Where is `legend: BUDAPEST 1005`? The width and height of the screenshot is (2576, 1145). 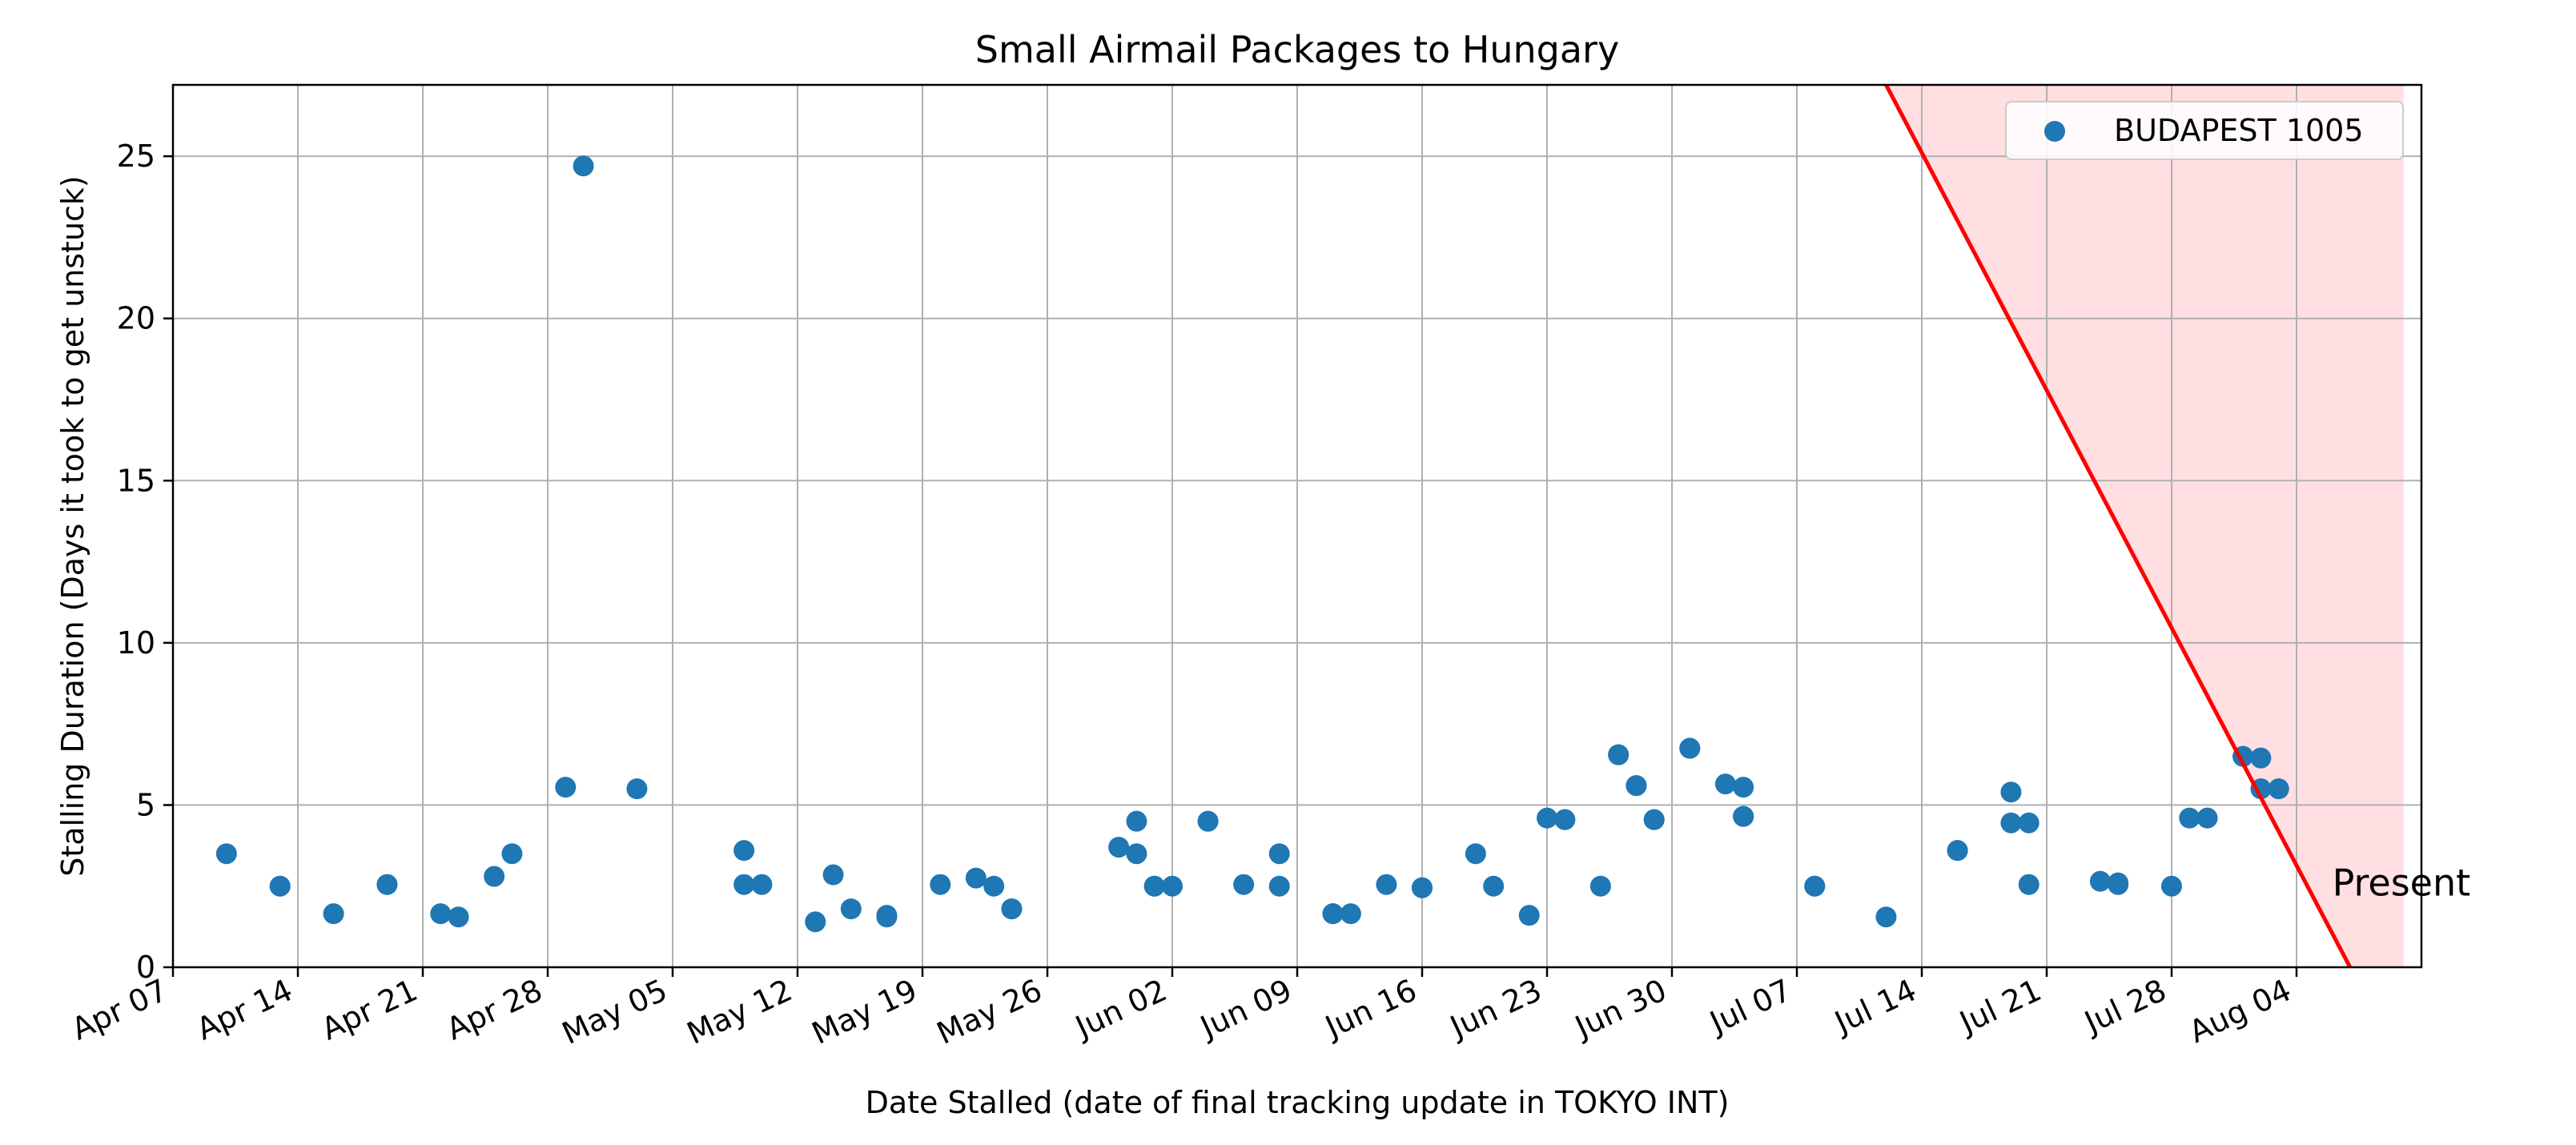
legend: BUDAPEST 1005 is located at coordinates (2204, 130).